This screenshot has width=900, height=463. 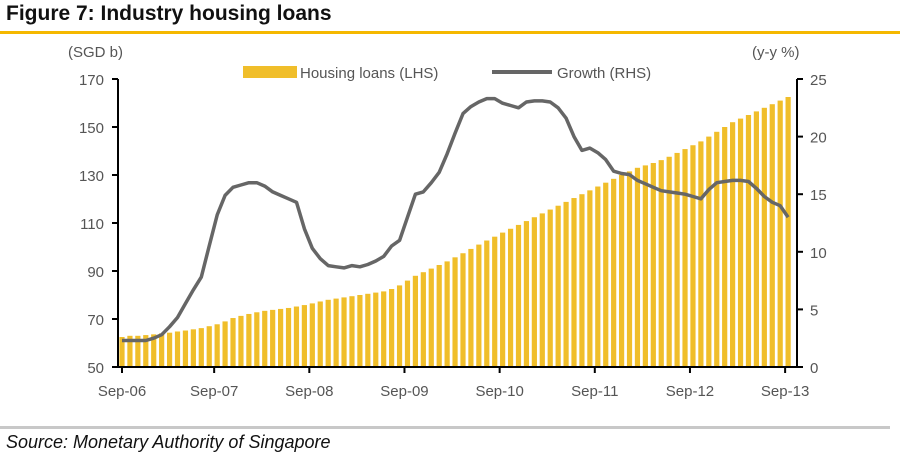 What do you see at coordinates (690, 391) in the screenshot?
I see `x-tick-label: Sep-12` at bounding box center [690, 391].